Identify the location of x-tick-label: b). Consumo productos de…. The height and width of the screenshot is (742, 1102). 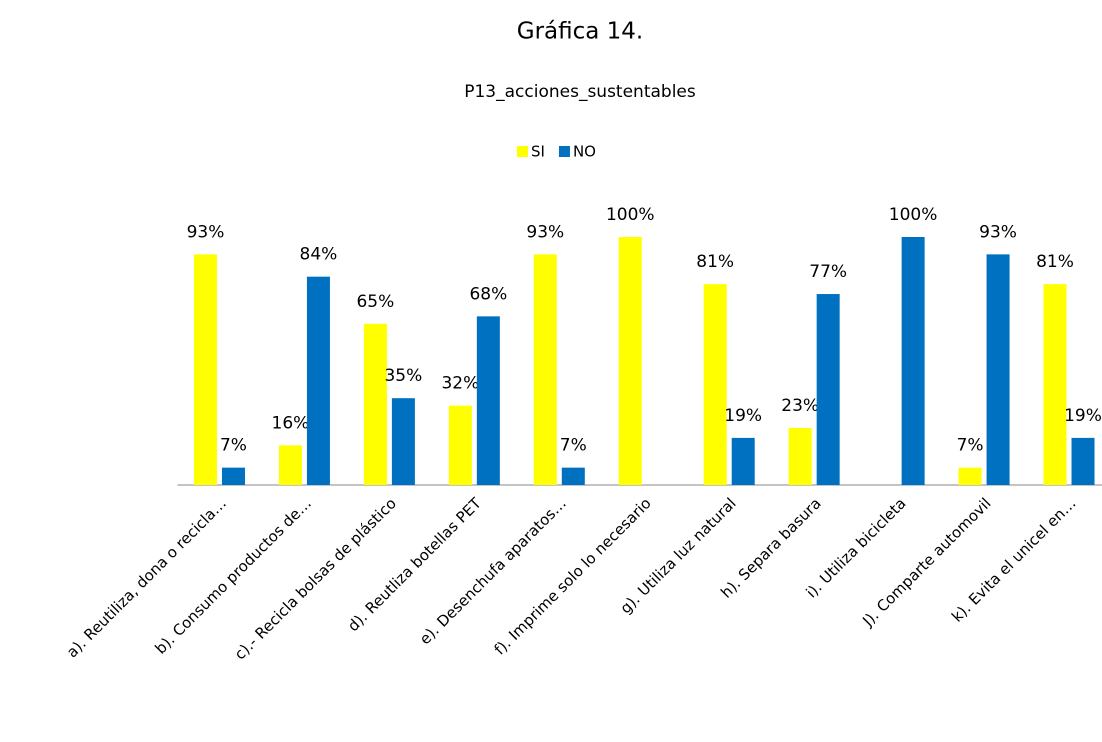
(232, 575).